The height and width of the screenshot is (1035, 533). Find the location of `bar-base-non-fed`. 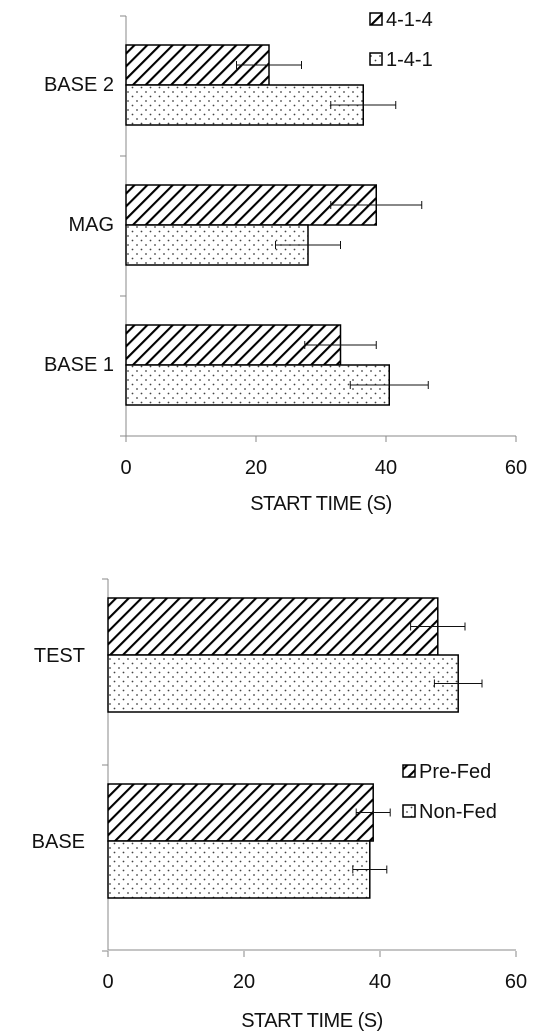

bar-base-non-fed is located at coordinates (239, 869).